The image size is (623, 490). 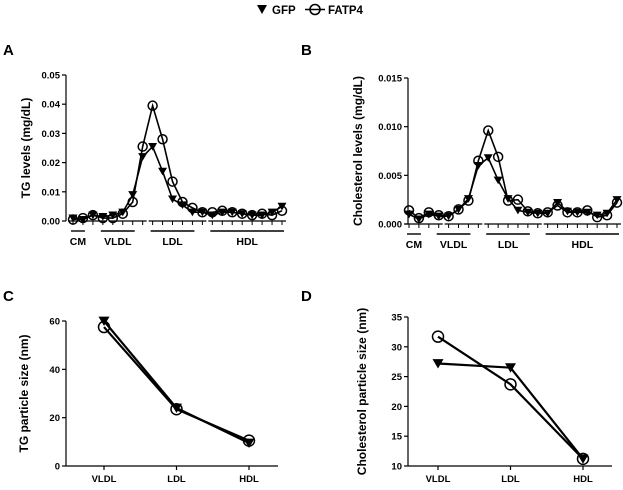 I want to click on y-tick-label: 0.015, so click(x=390, y=79).